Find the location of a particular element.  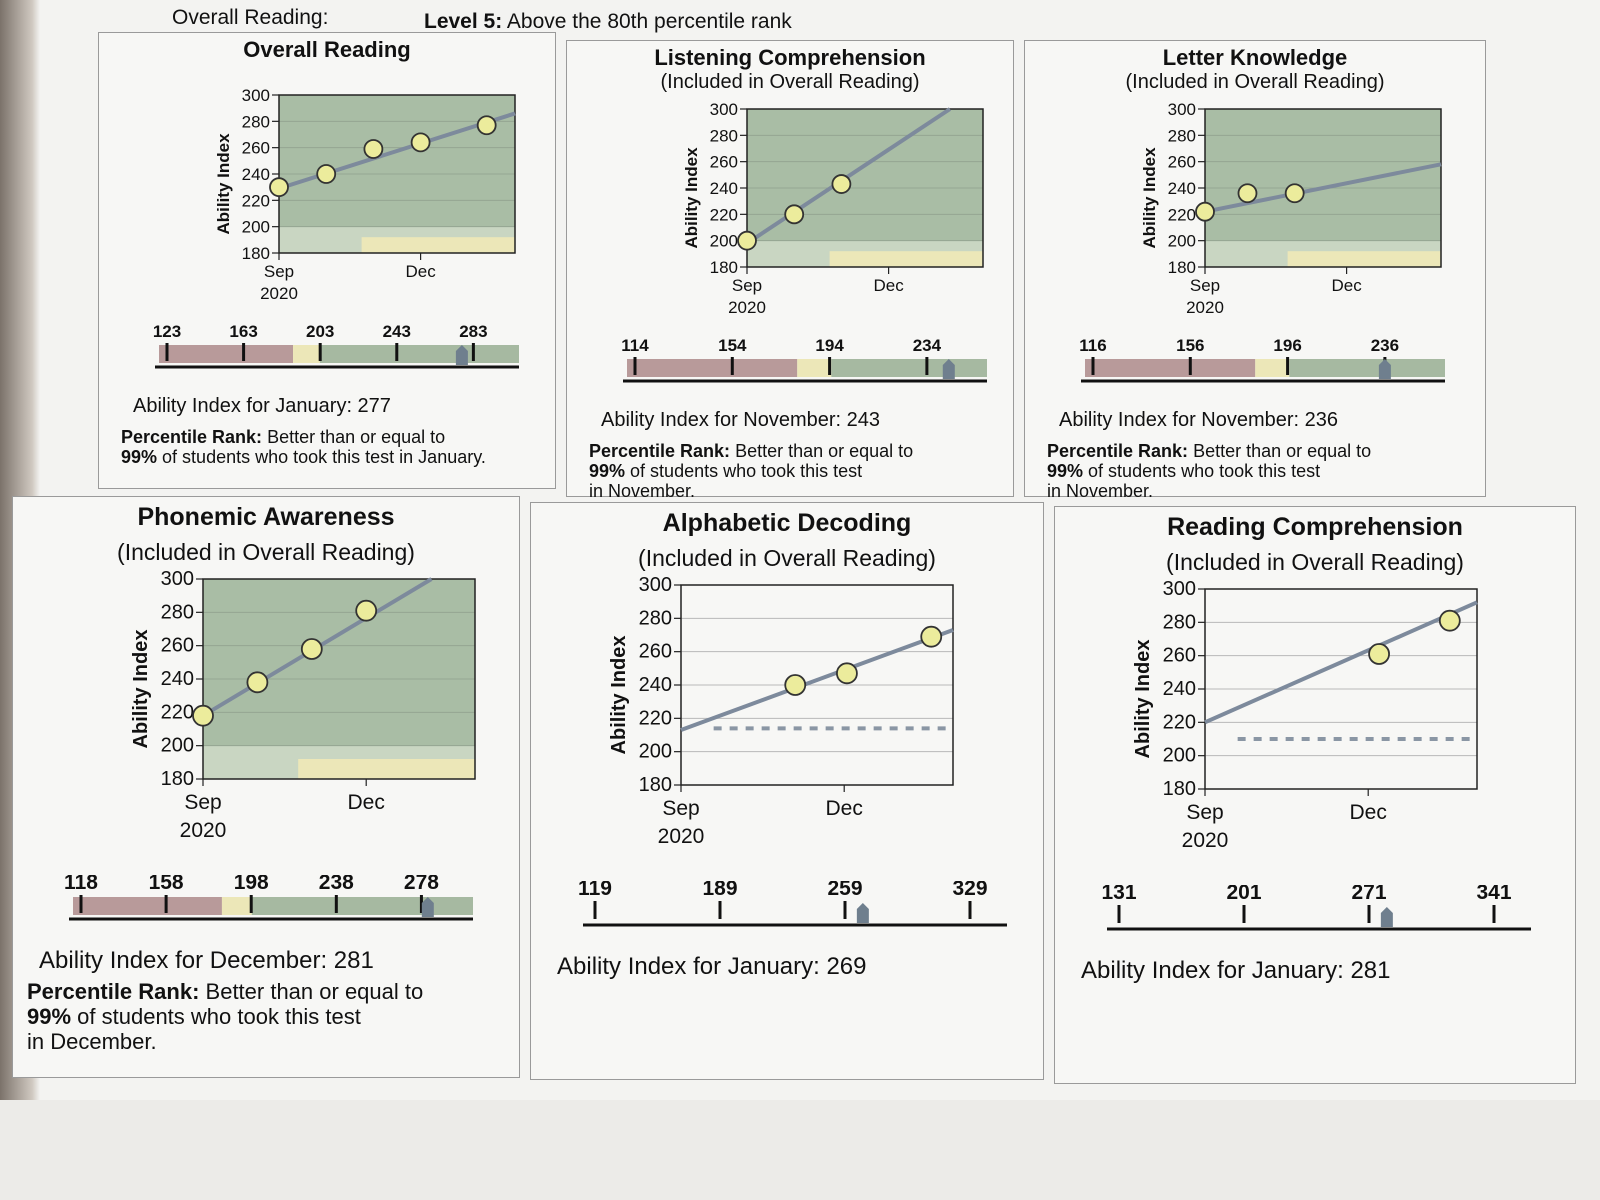

ability-index-text: Ability Index for December: 281 is located at coordinates (206, 960).